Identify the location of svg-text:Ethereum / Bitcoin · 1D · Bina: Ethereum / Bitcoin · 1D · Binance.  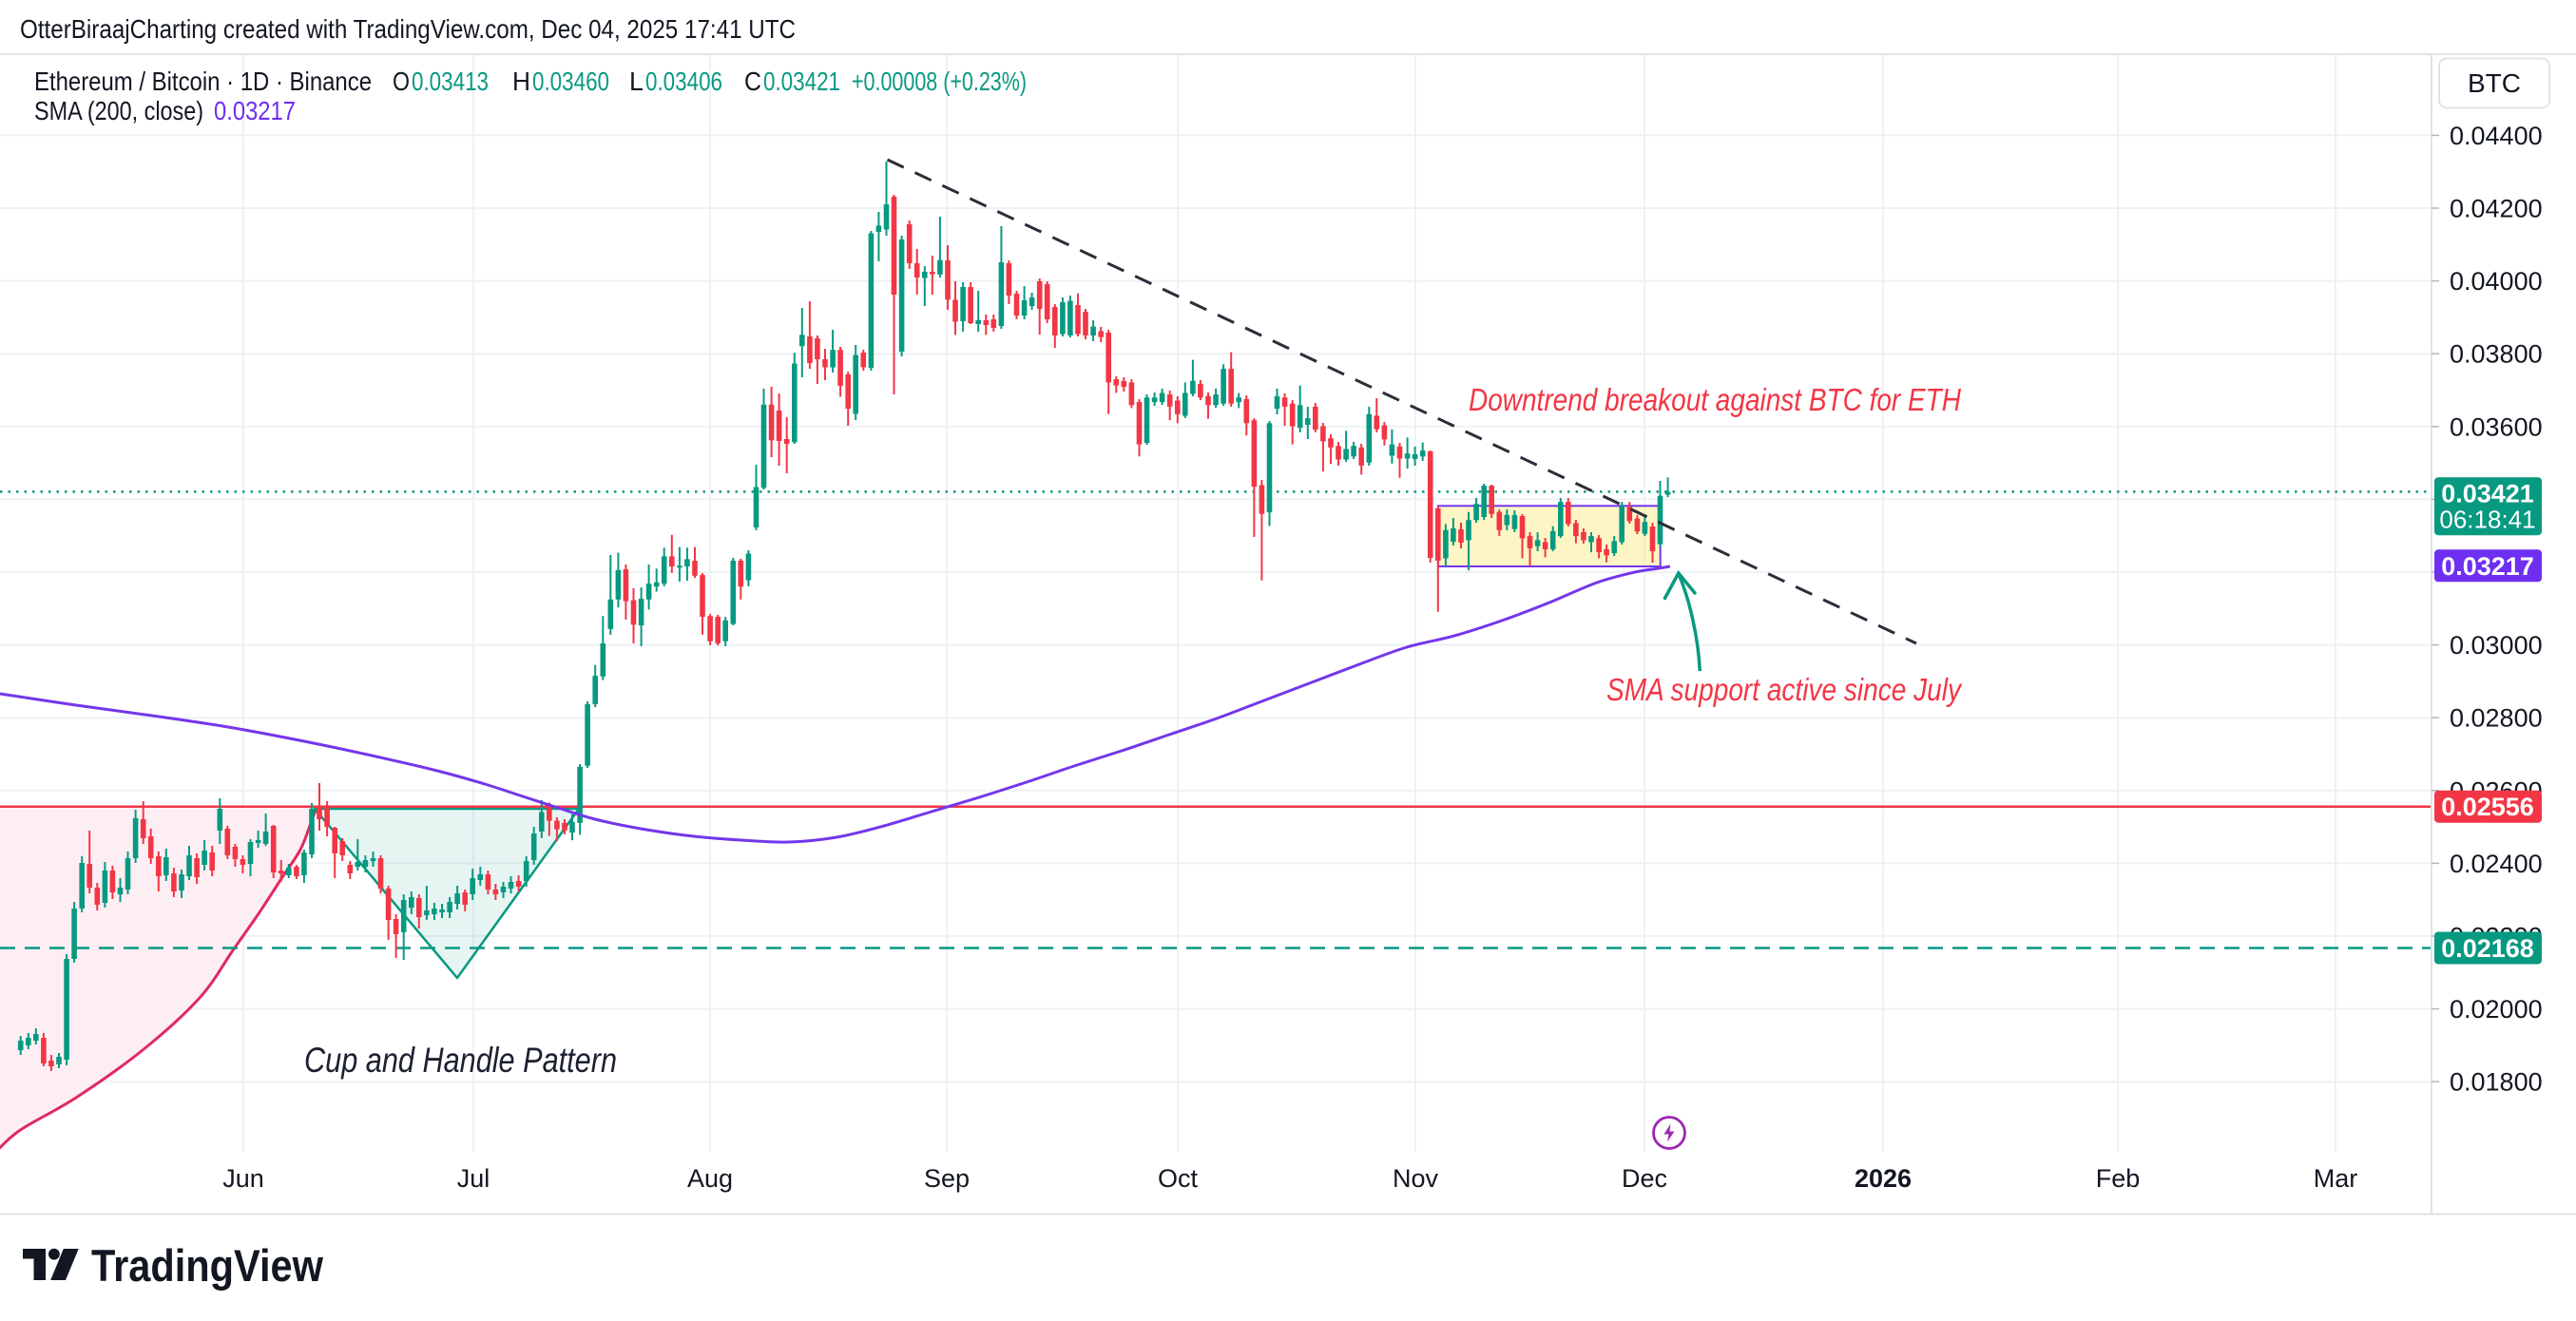
(203, 81).